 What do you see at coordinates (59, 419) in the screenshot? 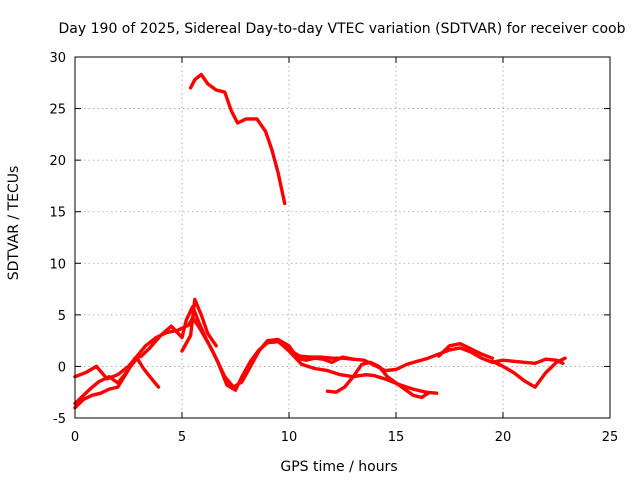
I see `y-tick-label: -5` at bounding box center [59, 419].